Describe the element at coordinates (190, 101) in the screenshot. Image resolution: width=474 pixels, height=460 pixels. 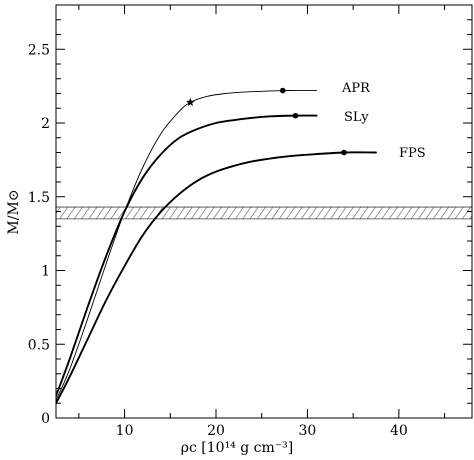
I see `star-marker-apr` at that location.